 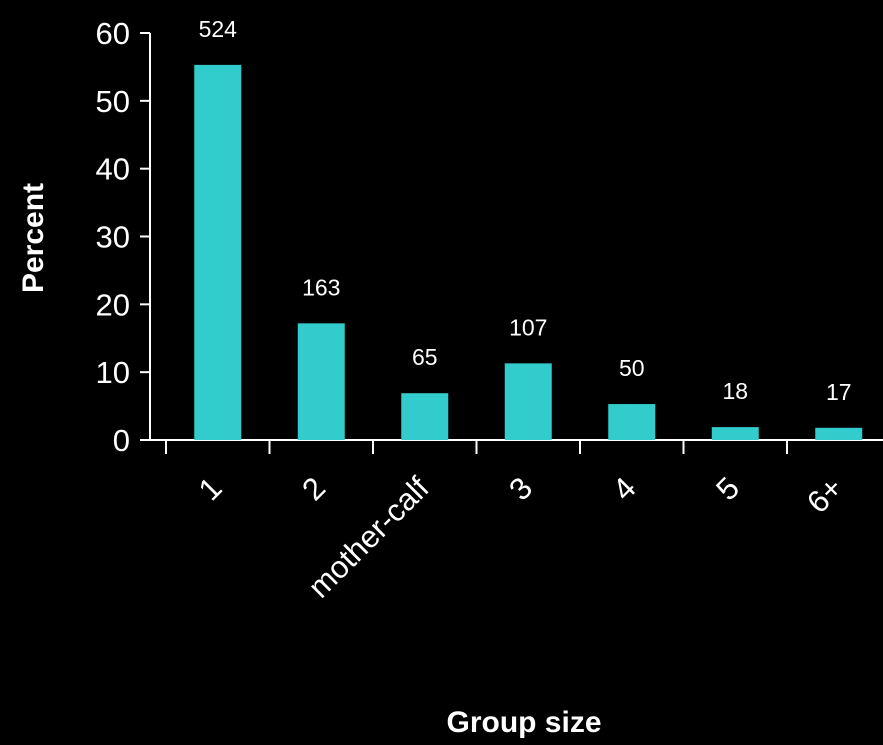 What do you see at coordinates (121, 440) in the screenshot?
I see `y-tick-label: 0` at bounding box center [121, 440].